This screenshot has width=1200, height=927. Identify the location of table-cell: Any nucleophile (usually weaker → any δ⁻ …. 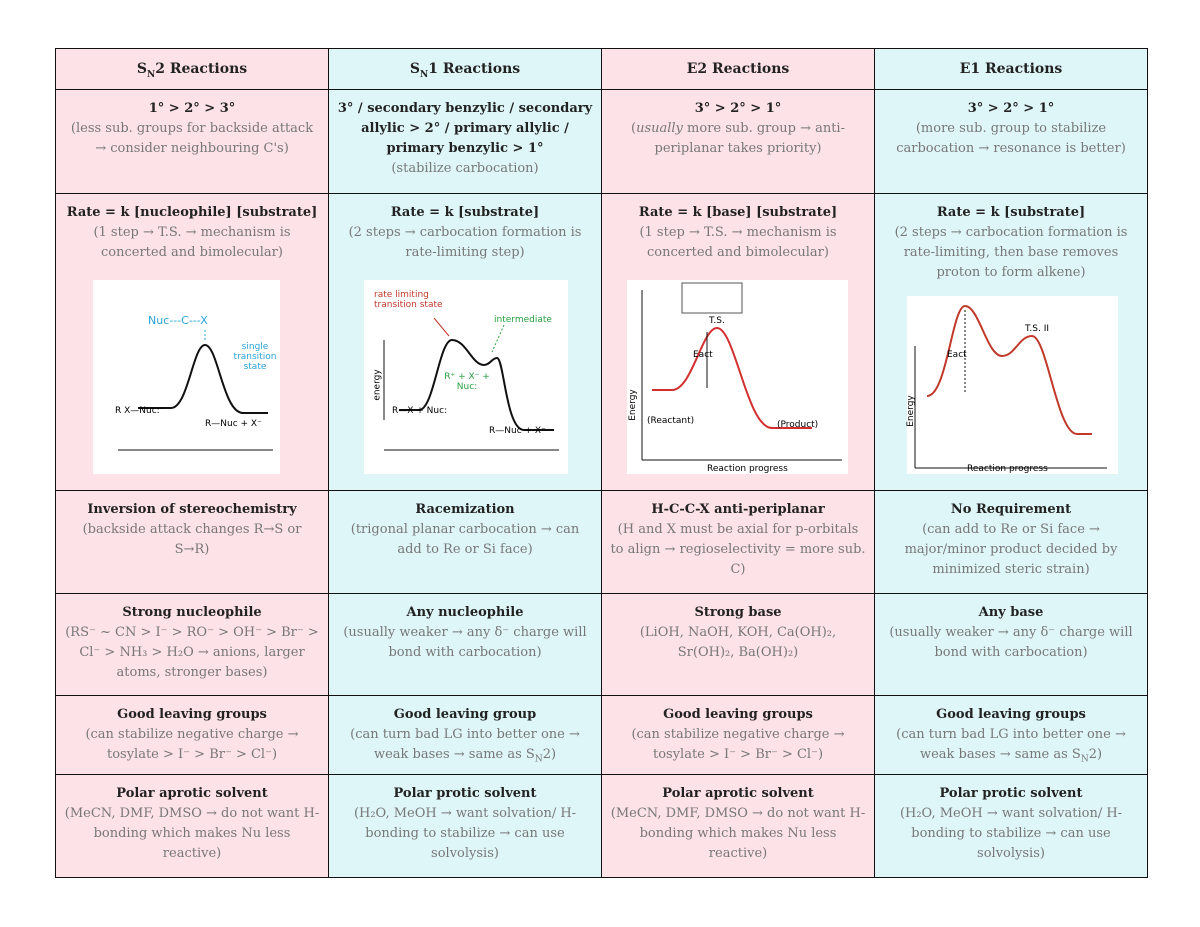
(465, 644).